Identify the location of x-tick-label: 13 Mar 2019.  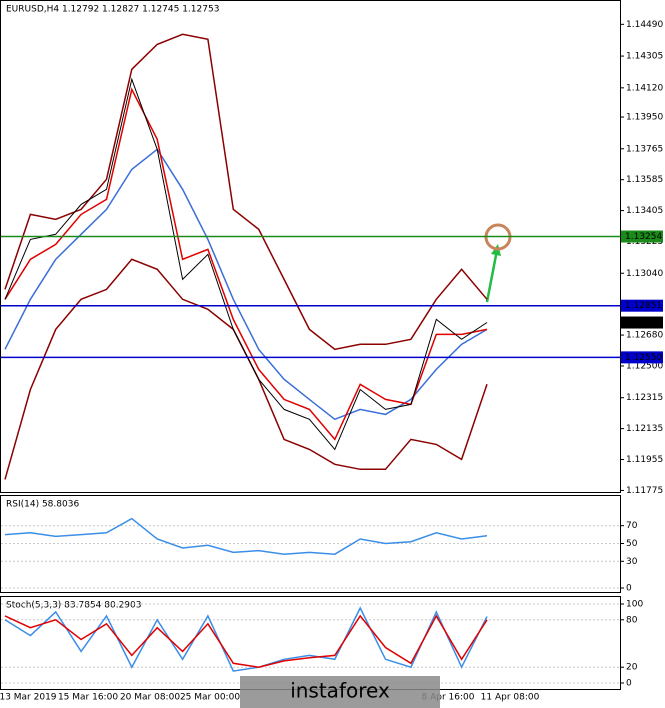
(28, 698).